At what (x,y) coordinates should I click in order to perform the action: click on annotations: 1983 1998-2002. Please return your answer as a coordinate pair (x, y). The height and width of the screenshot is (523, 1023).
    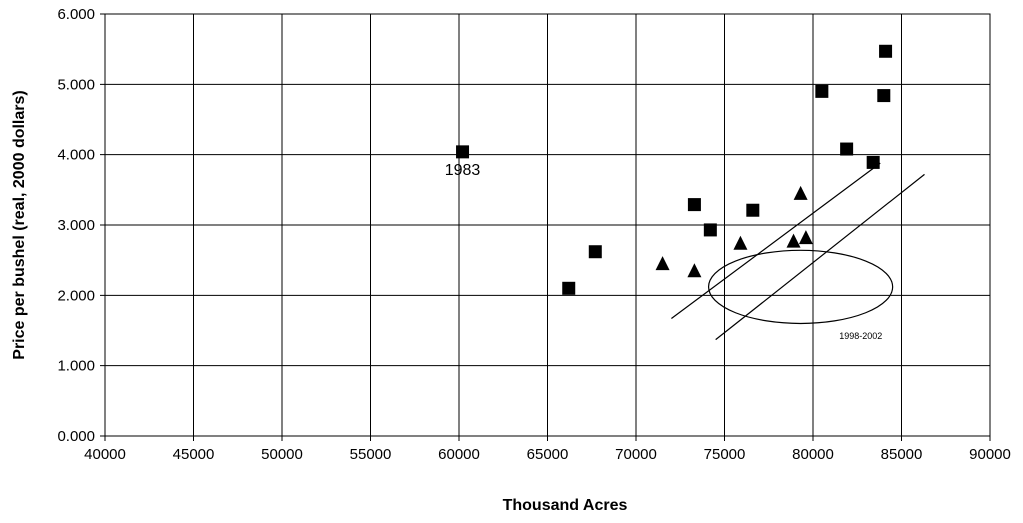
    Looking at the image, I should click on (664, 251).